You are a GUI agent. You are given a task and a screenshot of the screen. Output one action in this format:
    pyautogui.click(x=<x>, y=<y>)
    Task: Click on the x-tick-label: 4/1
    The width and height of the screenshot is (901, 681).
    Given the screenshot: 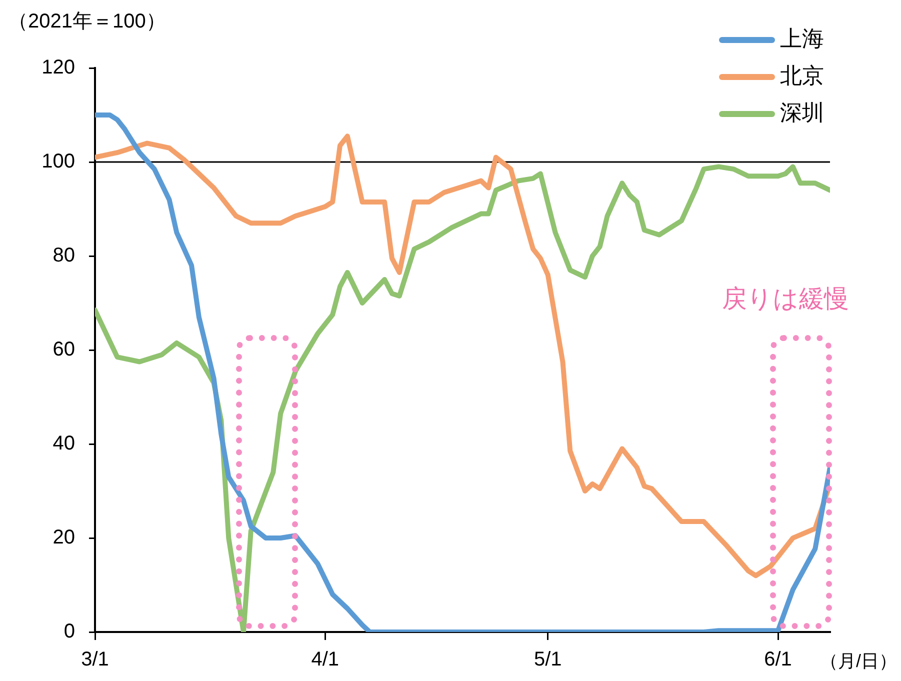 What is the action you would take?
    pyautogui.click(x=325, y=659)
    